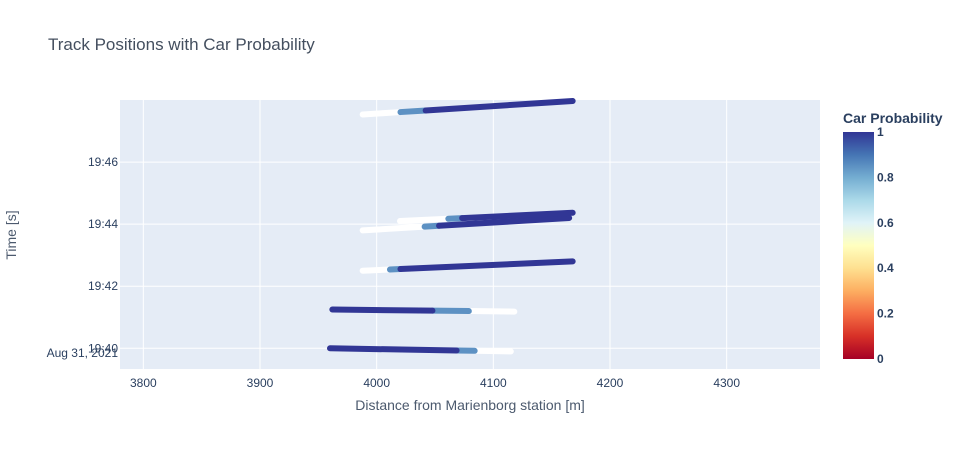 This screenshot has width=968, height=450. Describe the element at coordinates (470, 405) in the screenshot. I see `x-axis-title: Distance from Marienborg station [m]` at that location.